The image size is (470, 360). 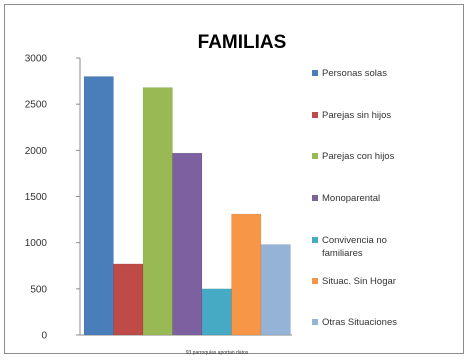 What do you see at coordinates (359, 281) in the screenshot?
I see `legend-label: Situac. Sin Hogar` at bounding box center [359, 281].